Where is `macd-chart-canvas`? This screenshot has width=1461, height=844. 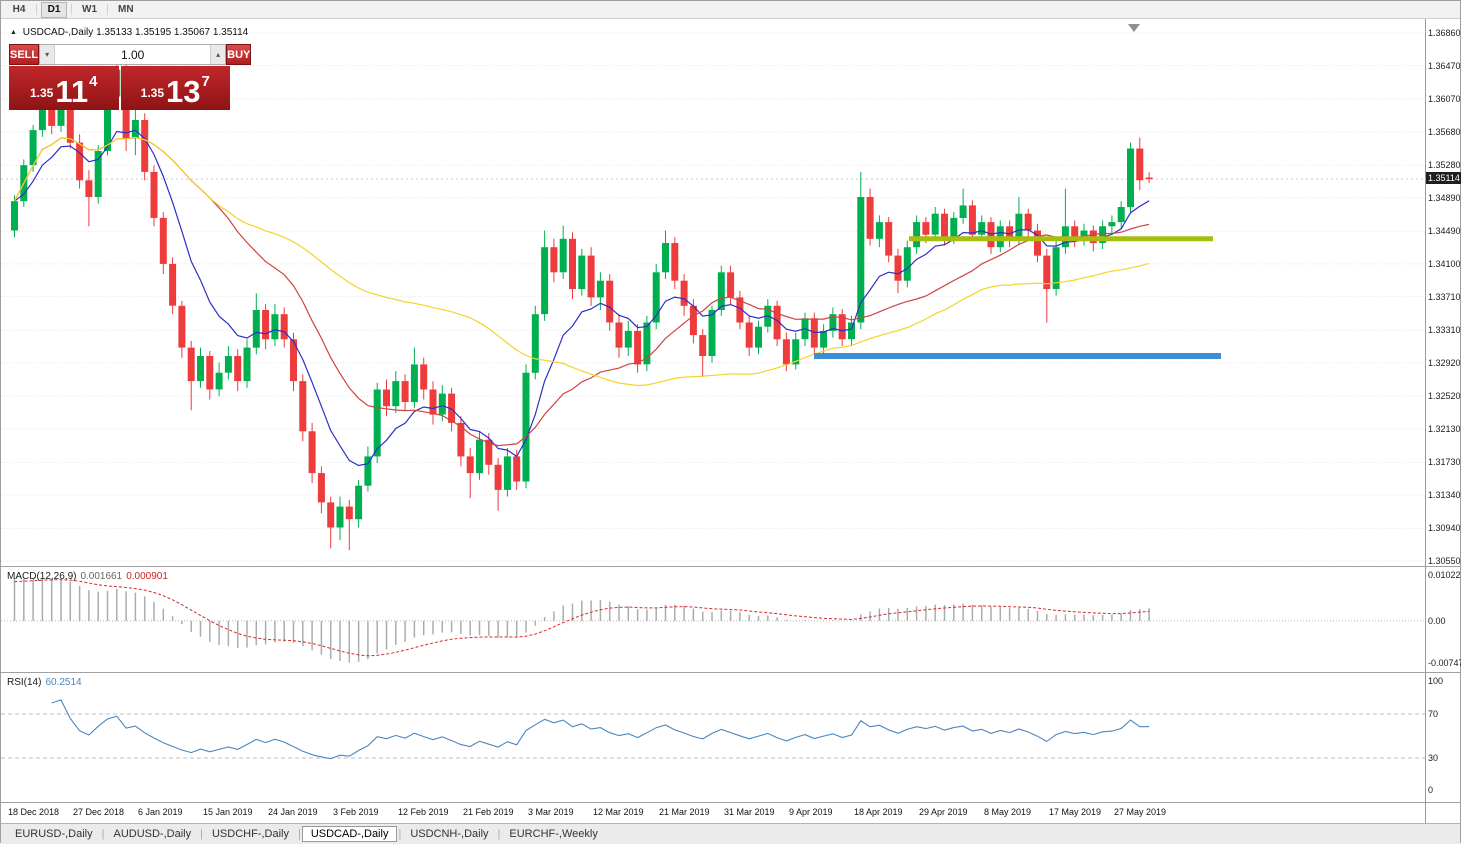 macd-chart-canvas is located at coordinates (713, 619).